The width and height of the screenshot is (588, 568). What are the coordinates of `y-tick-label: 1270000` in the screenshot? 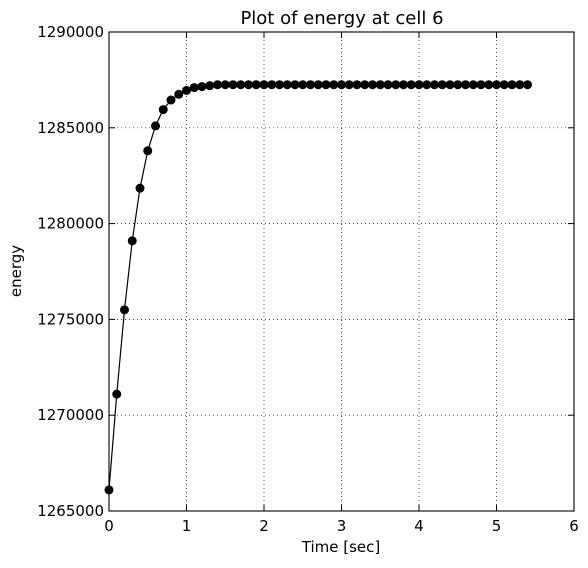 It's located at (70, 415).